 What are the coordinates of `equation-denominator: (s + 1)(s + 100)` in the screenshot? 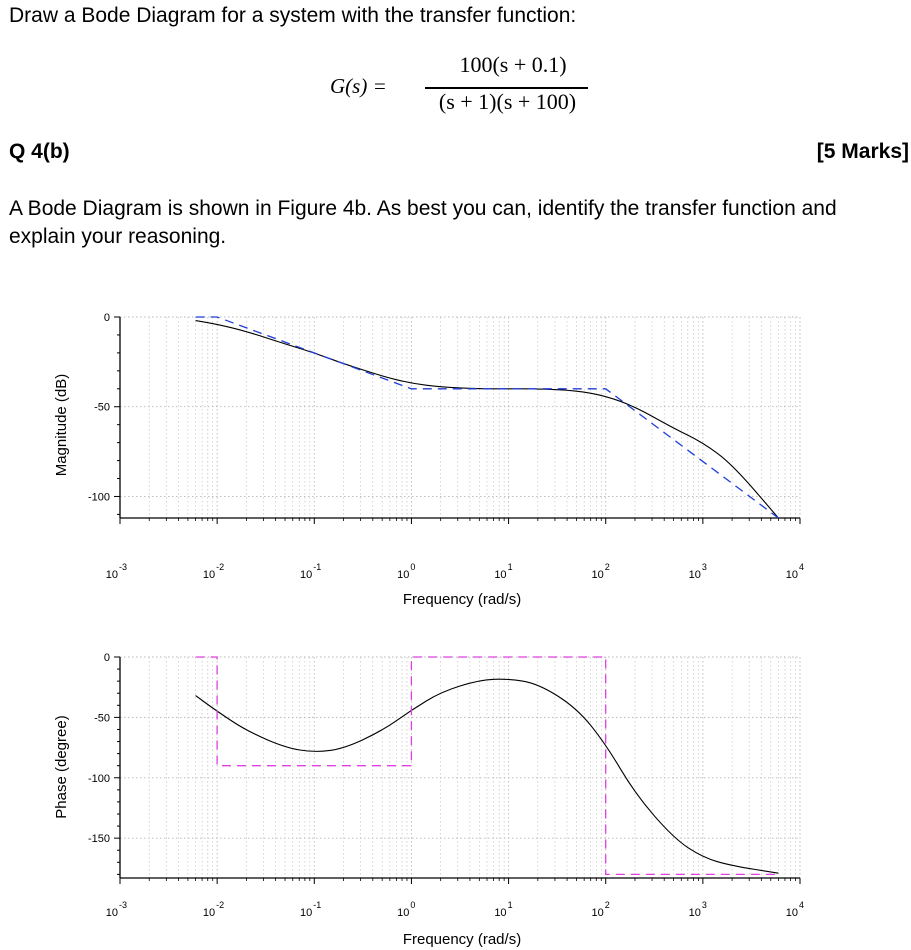 It's located at (507, 101).